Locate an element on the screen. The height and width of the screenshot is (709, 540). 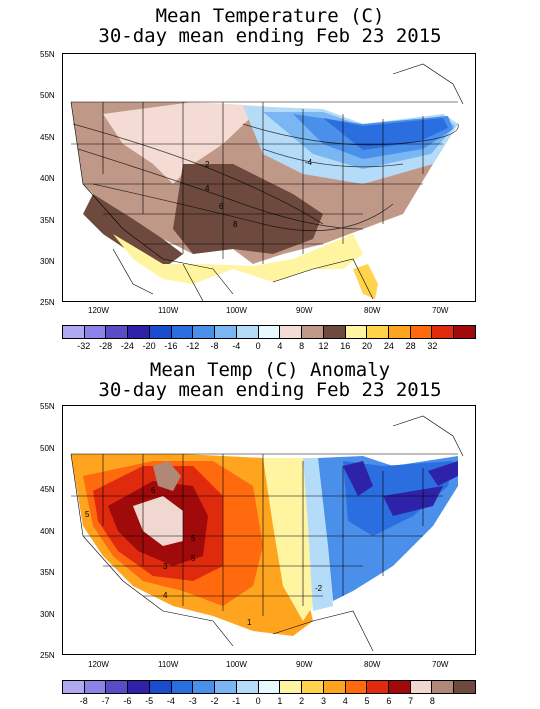
lat-label: 30N is located at coordinates (47, 614).